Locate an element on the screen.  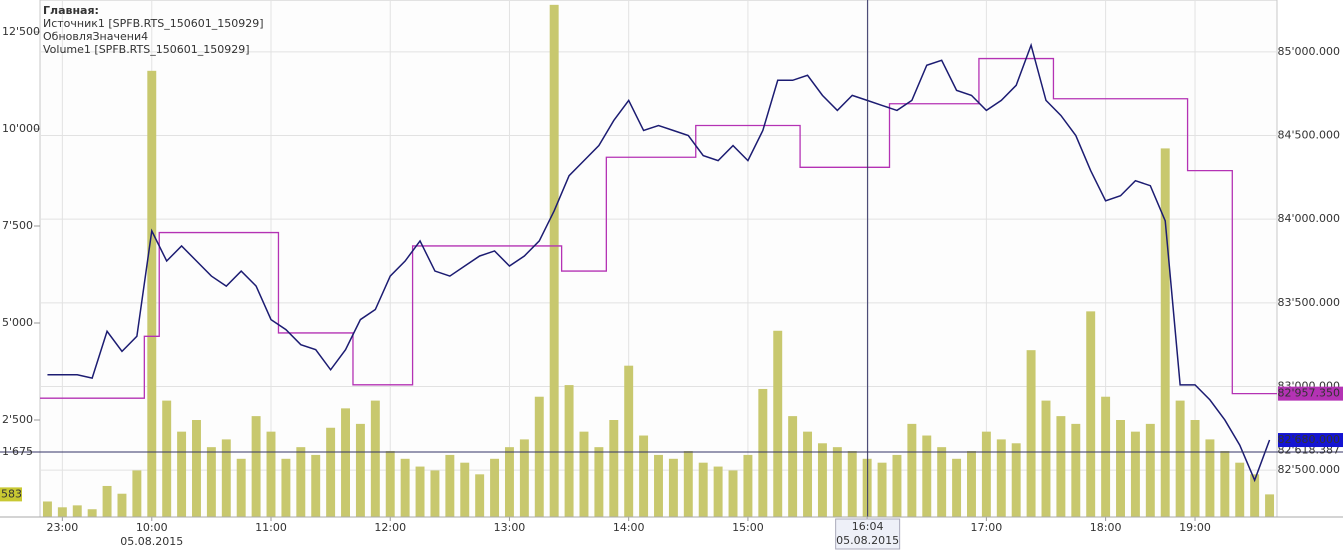
x-tick-label: 14:00 is located at coordinates (629, 527).